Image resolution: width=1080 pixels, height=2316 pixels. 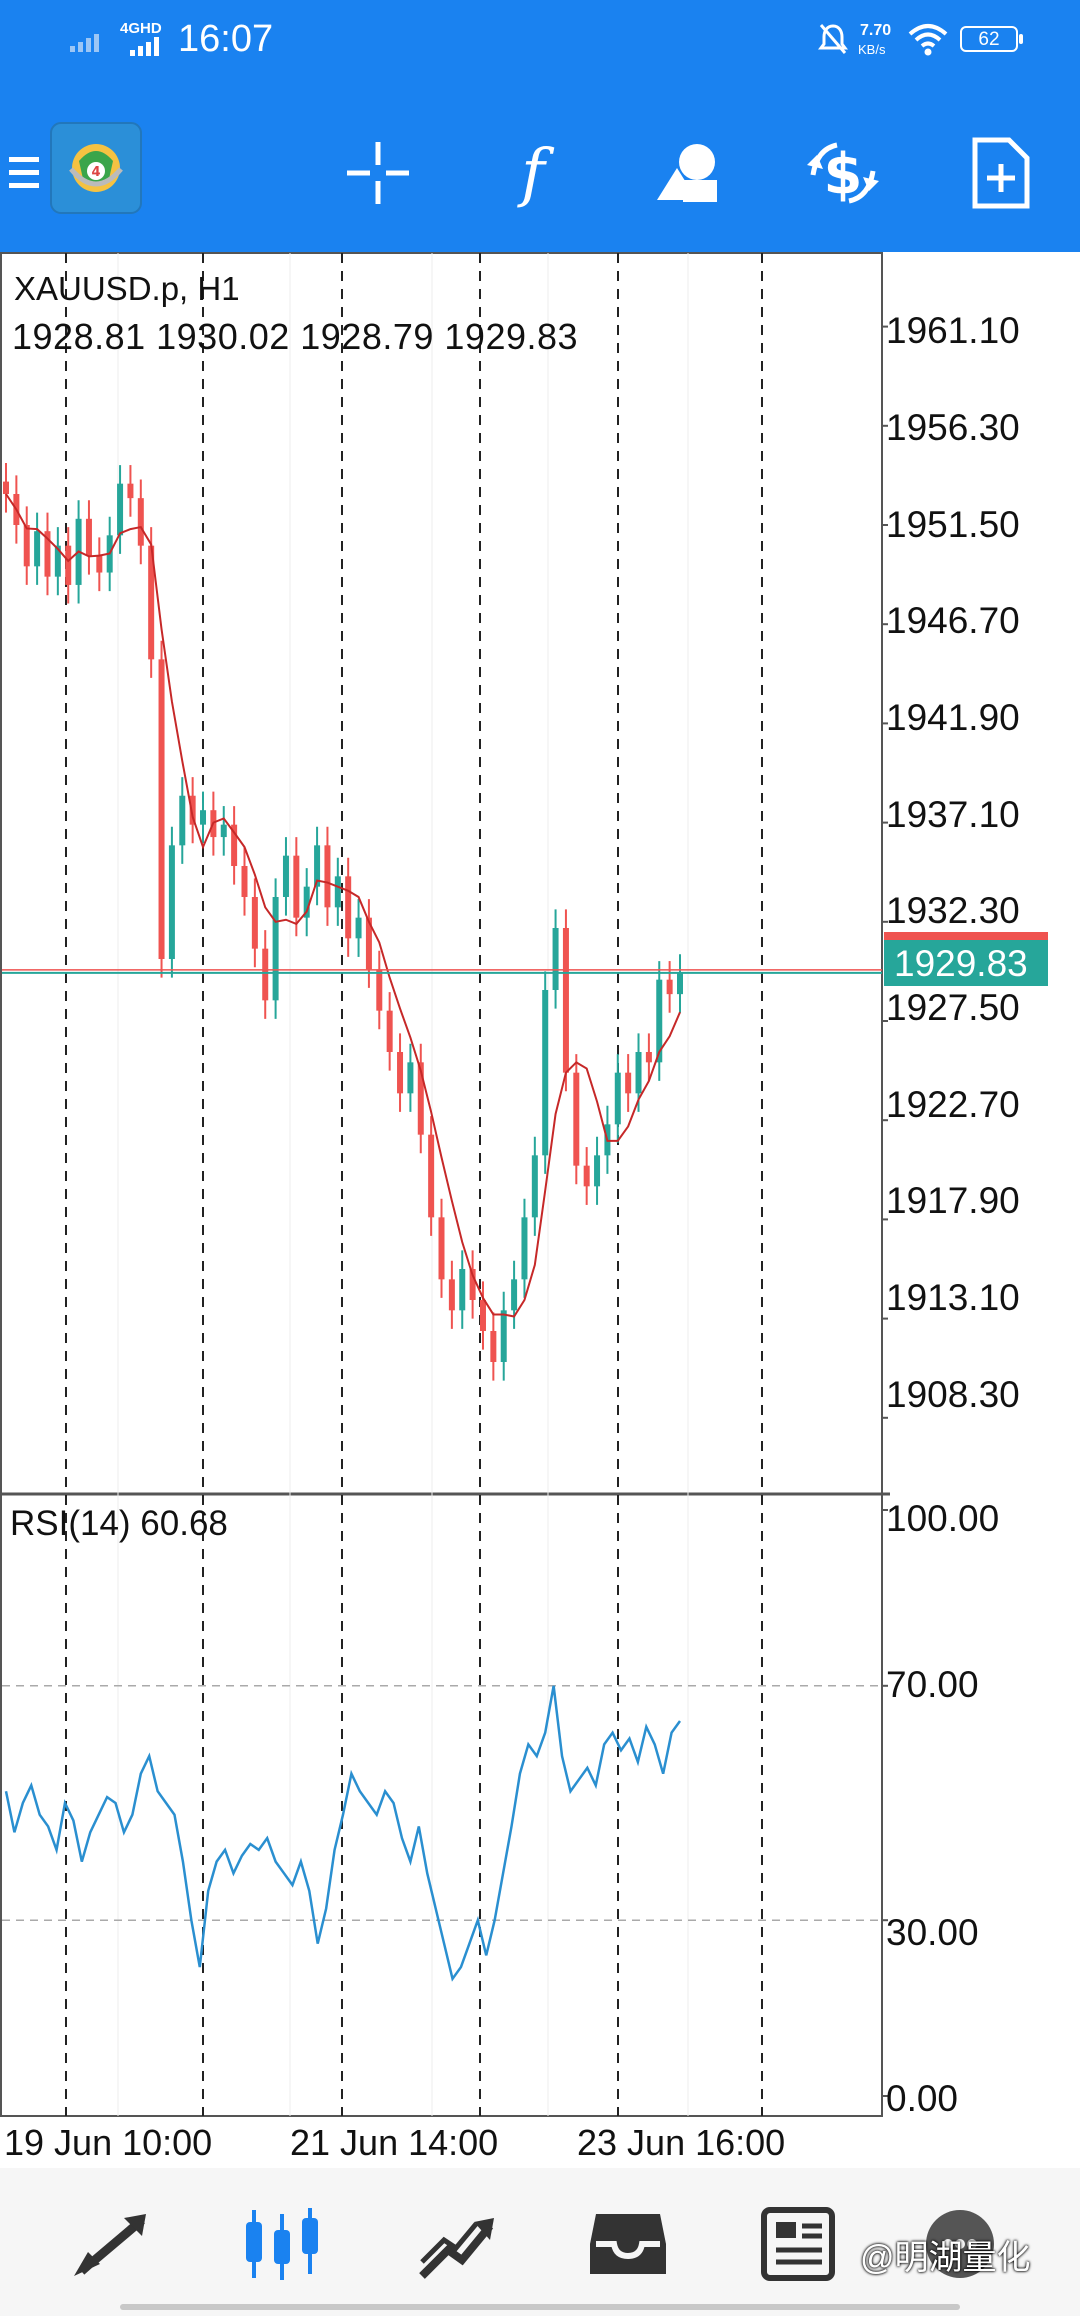 What do you see at coordinates (536, 173) in the screenshot?
I see `svg-text: f` at bounding box center [536, 173].